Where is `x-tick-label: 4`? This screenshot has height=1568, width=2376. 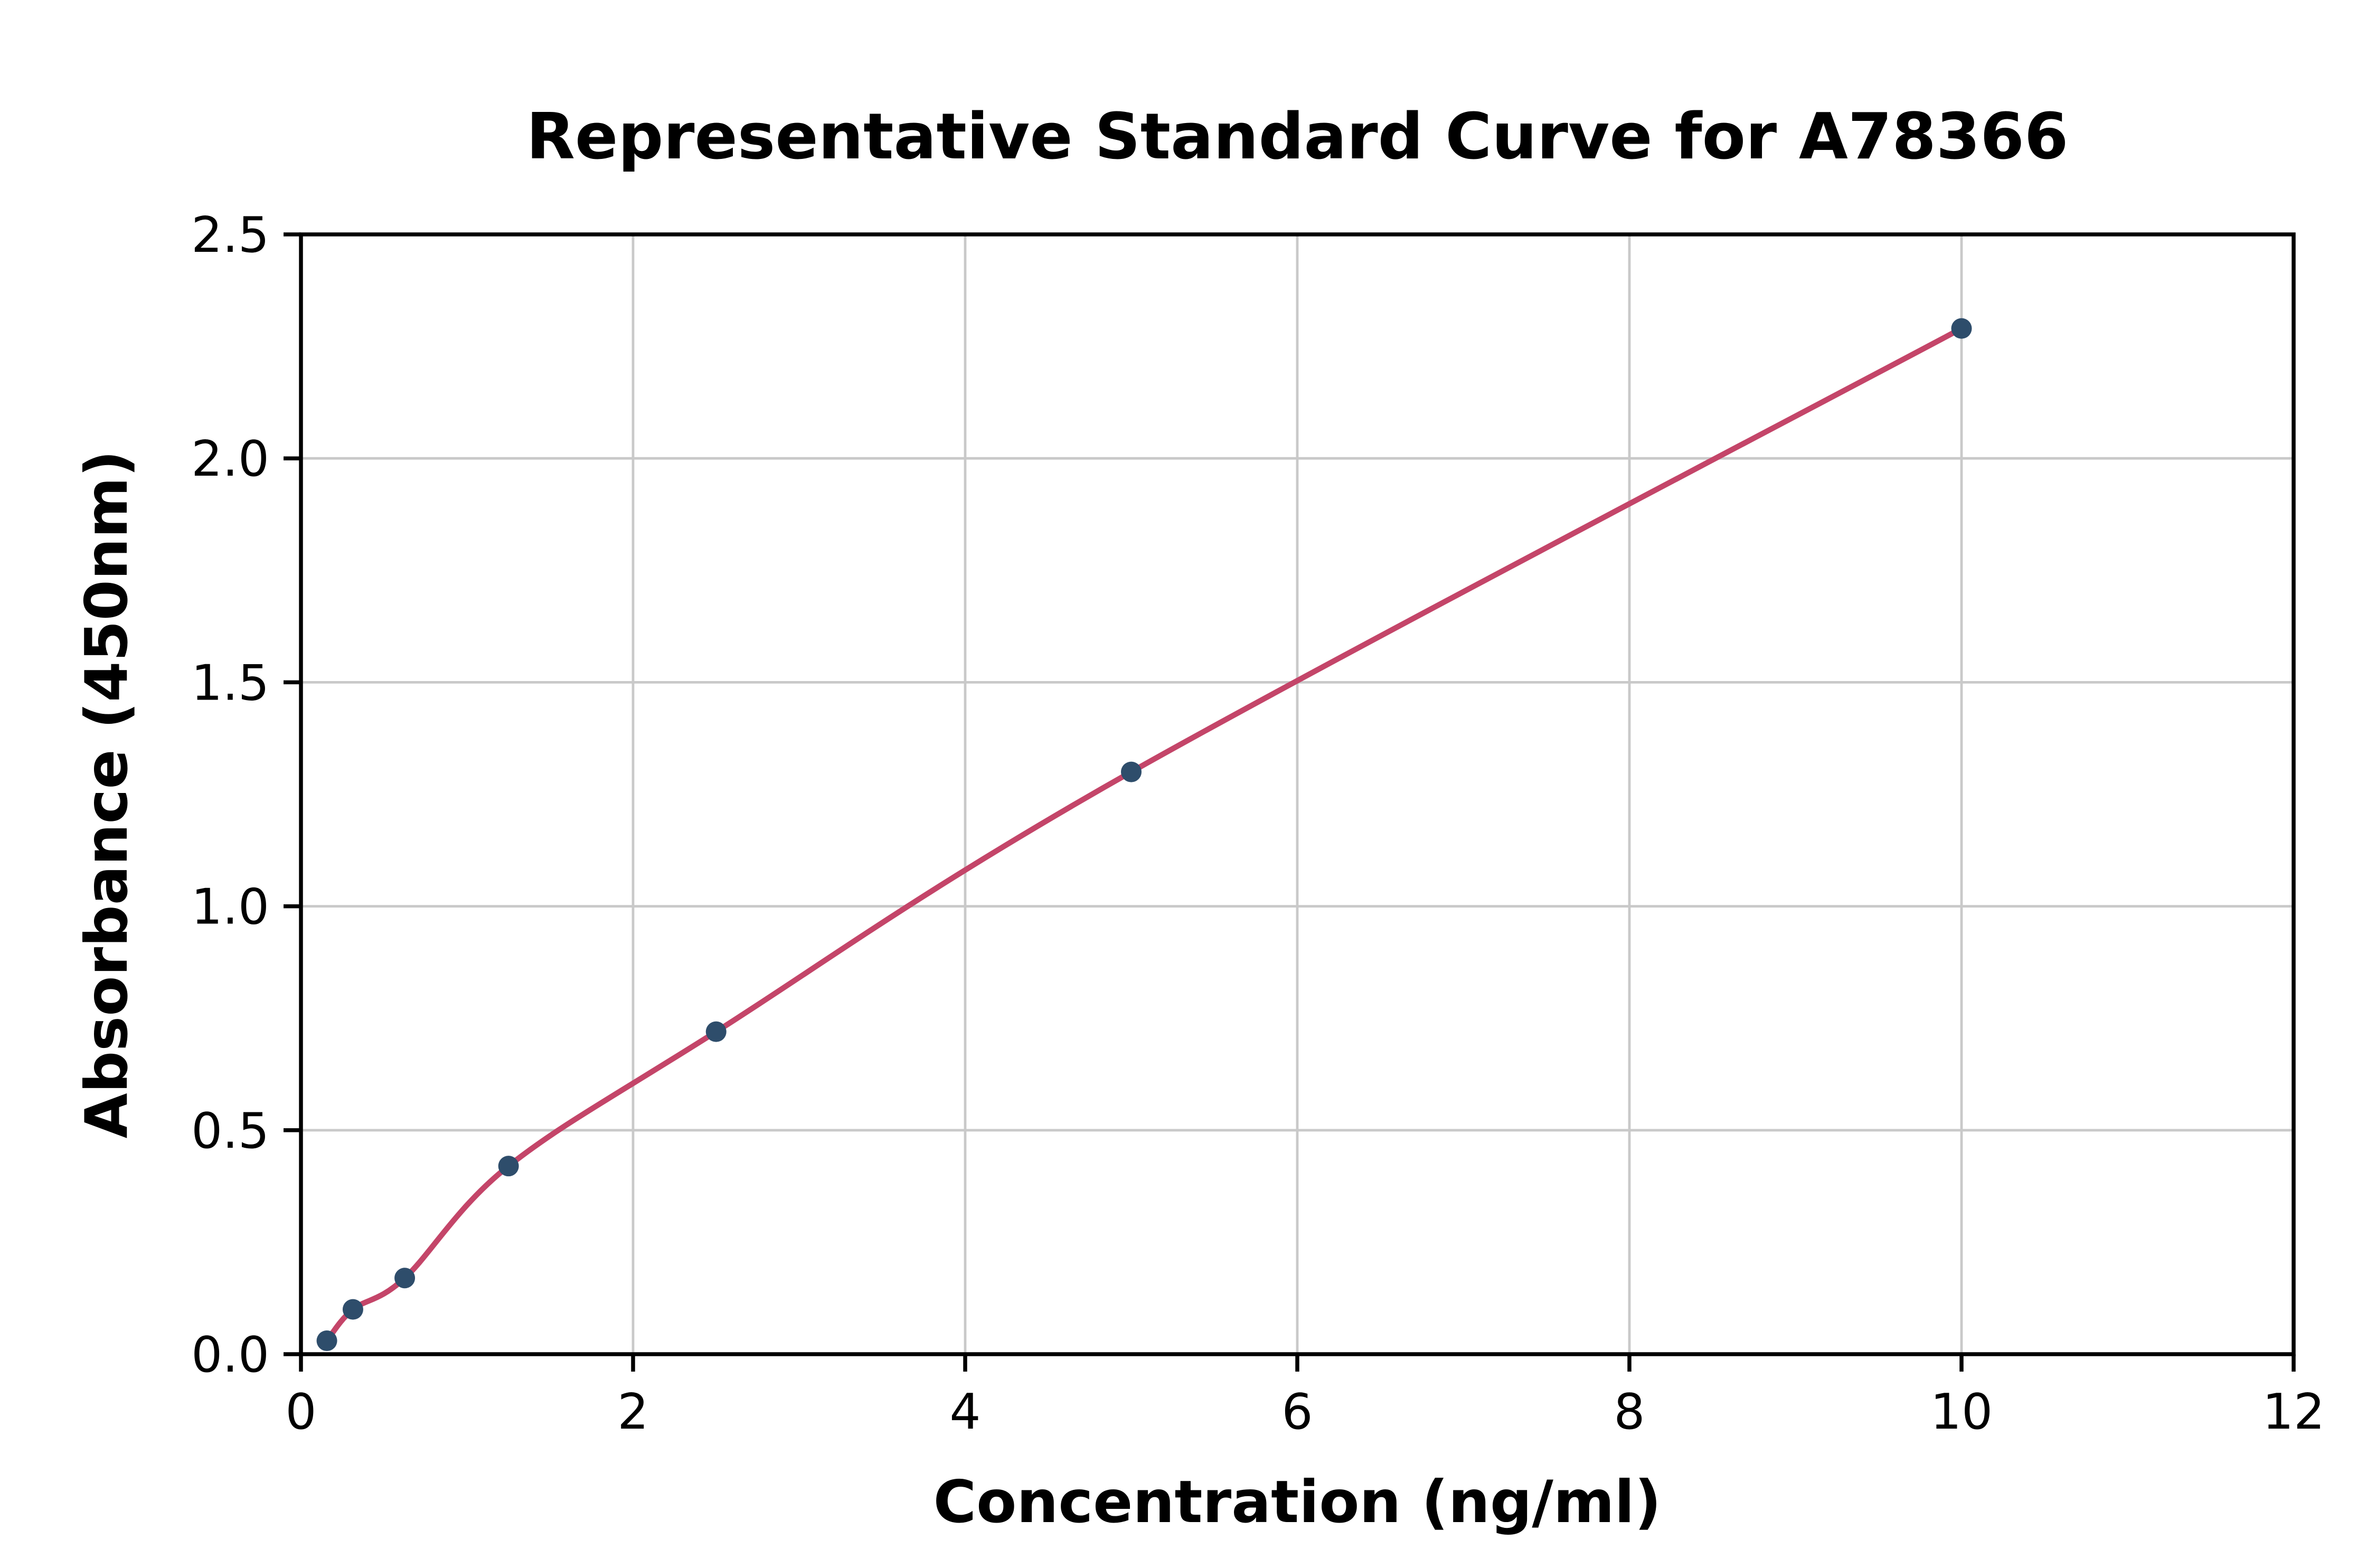
x-tick-label: 4 is located at coordinates (965, 1411).